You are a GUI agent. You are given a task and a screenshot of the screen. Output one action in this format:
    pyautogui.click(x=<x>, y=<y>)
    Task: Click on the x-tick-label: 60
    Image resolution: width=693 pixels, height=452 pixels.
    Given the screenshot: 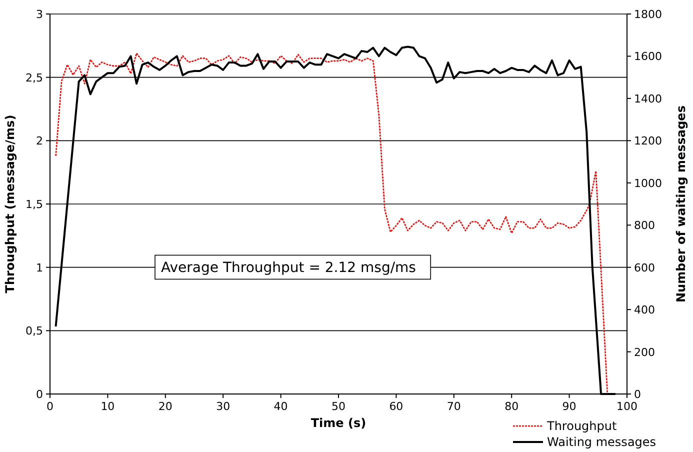 What is the action you would take?
    pyautogui.click(x=396, y=406)
    